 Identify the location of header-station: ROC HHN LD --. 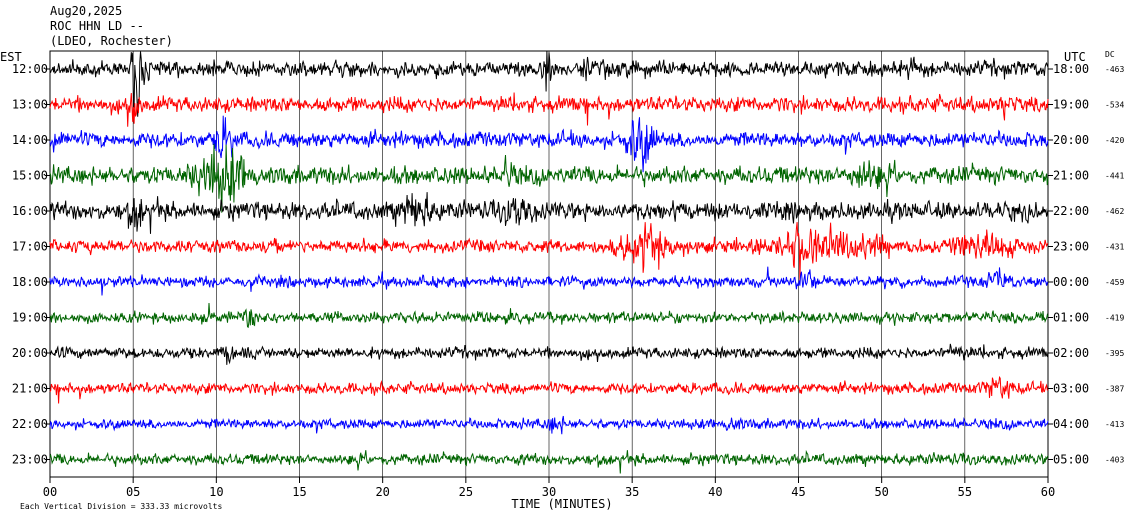
(97, 26).